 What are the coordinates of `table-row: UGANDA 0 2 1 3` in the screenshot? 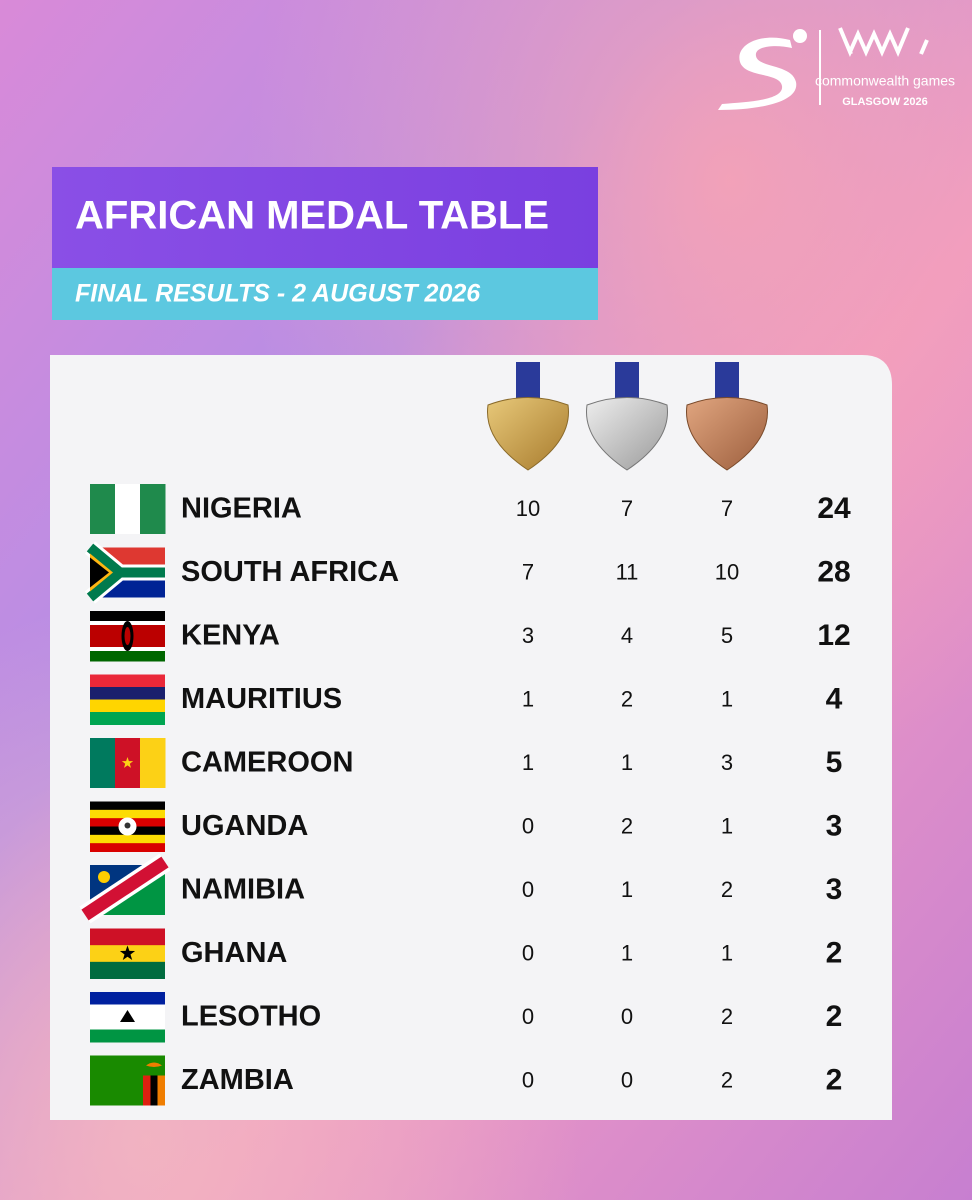 It's located at (466, 826).